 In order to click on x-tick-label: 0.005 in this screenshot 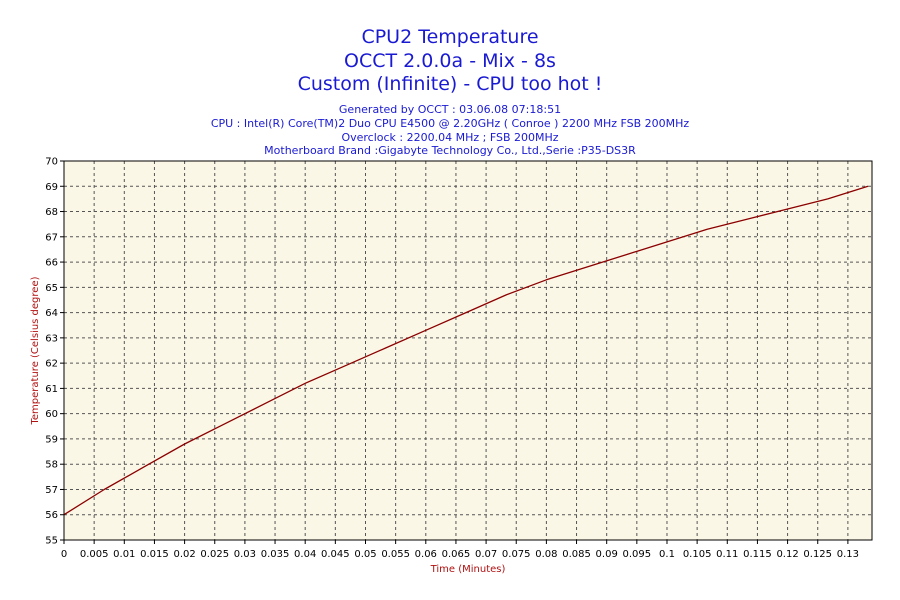, I will do `click(94, 554)`.